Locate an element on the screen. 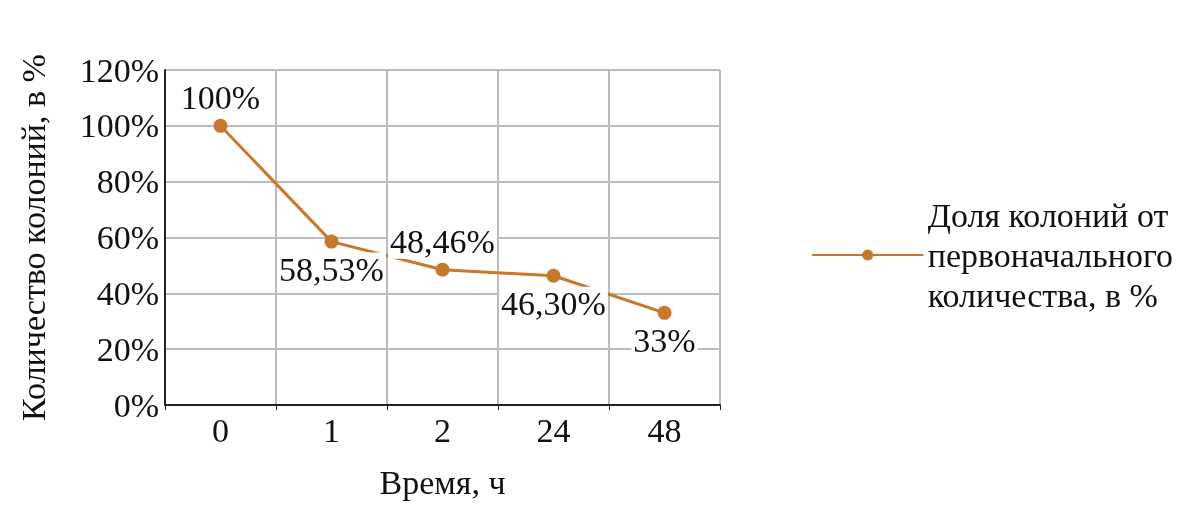 This screenshot has width=1183, height=510. x-tick-label: 24 is located at coordinates (553, 430).